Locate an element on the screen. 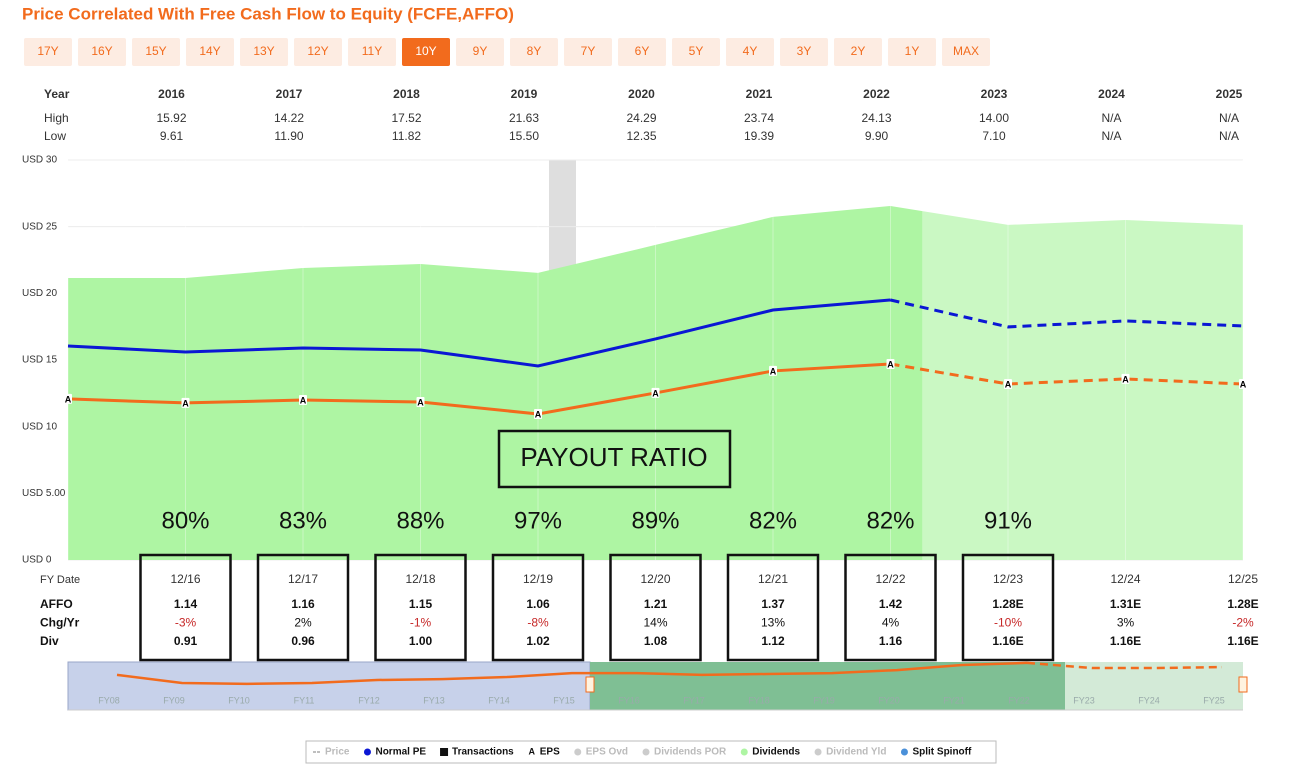 The height and width of the screenshot is (783, 1306). range-button-label: MAX is located at coordinates (966, 51).